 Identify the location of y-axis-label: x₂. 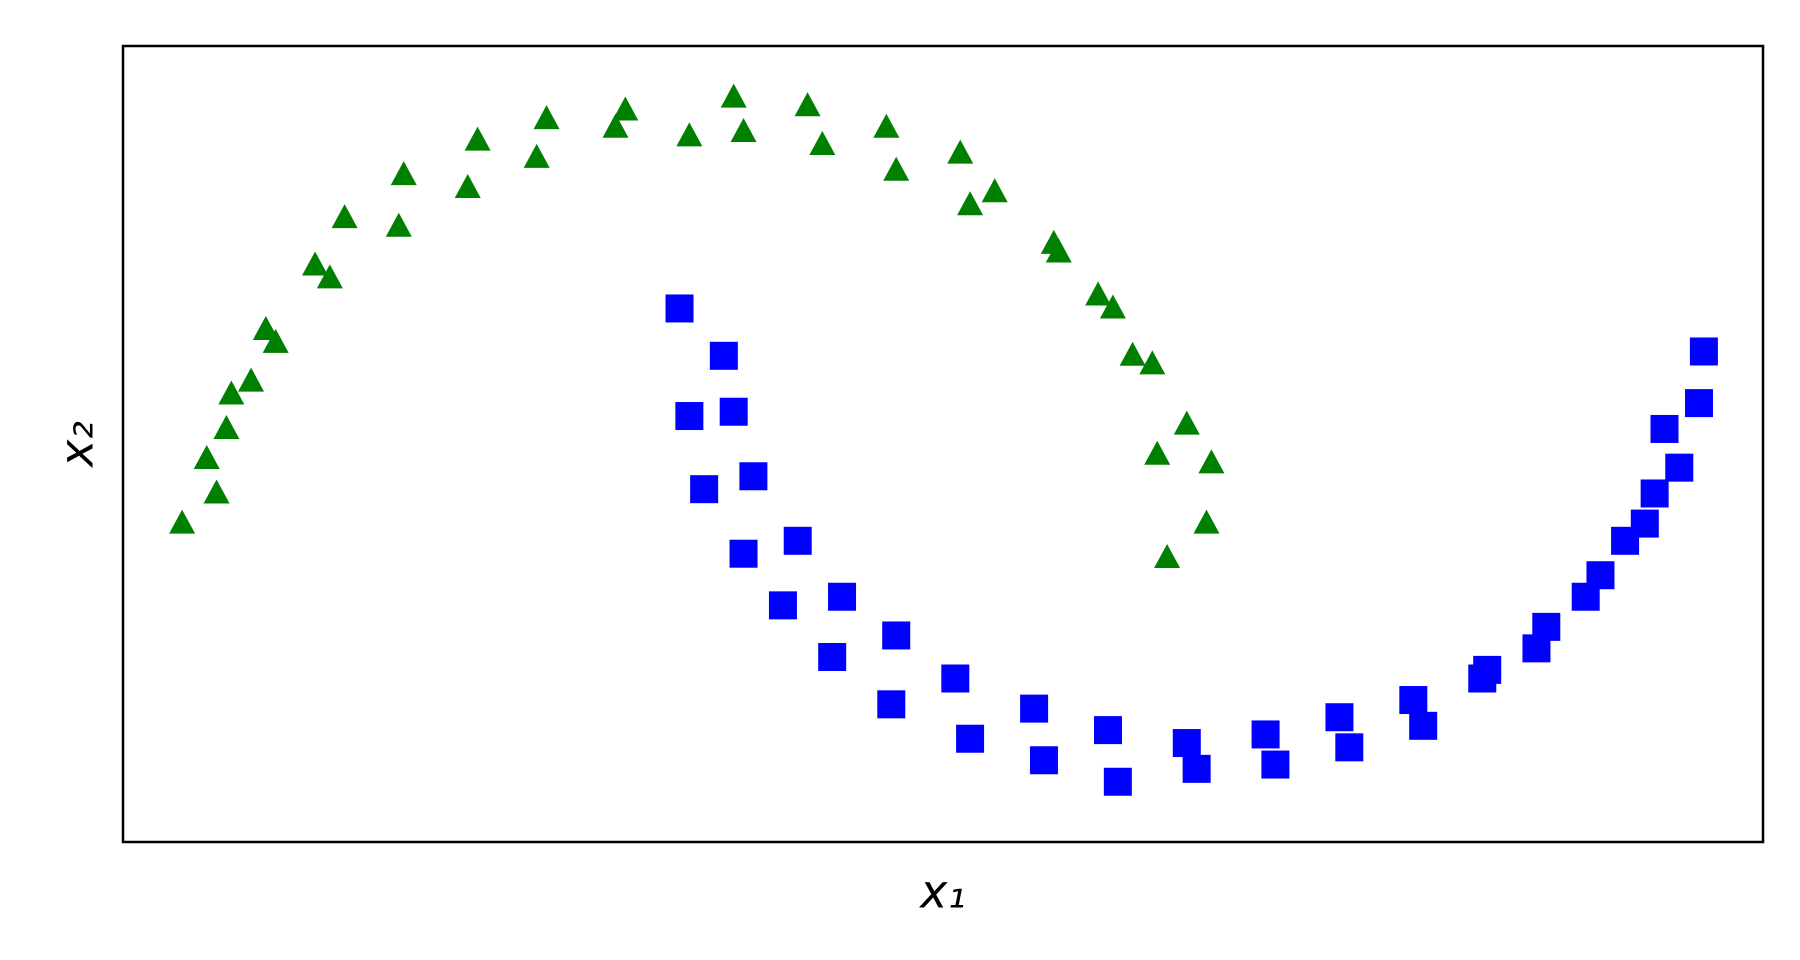
(77, 445).